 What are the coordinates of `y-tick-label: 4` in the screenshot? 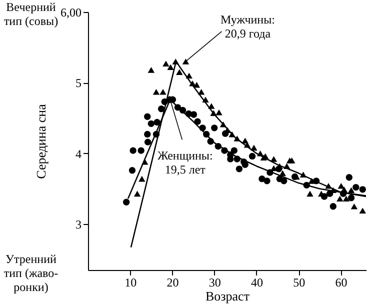 It's located at (79, 153).